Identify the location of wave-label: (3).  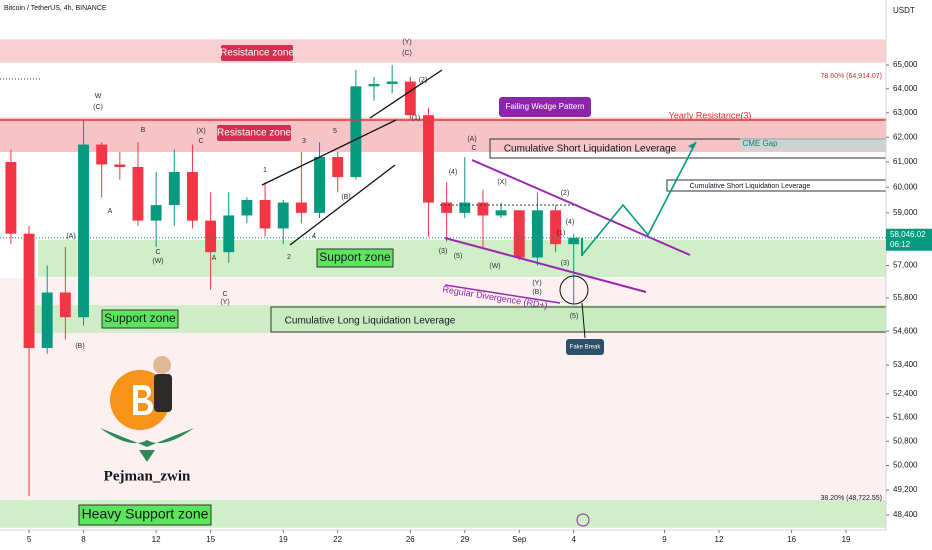
(443, 251).